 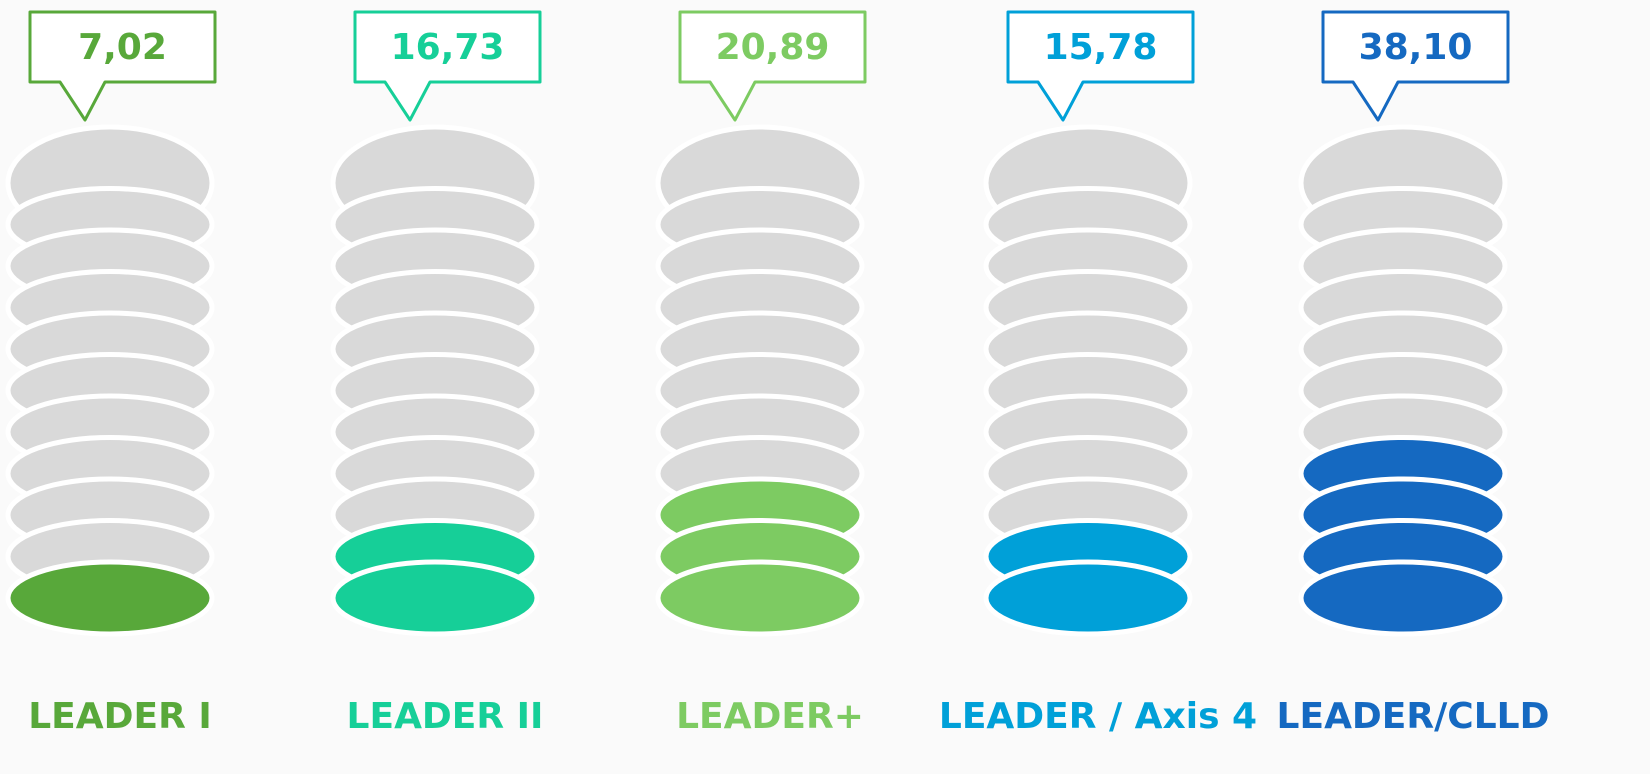 What do you see at coordinates (1098, 716) in the screenshot?
I see `category-label: LEADER / Axis 4` at bounding box center [1098, 716].